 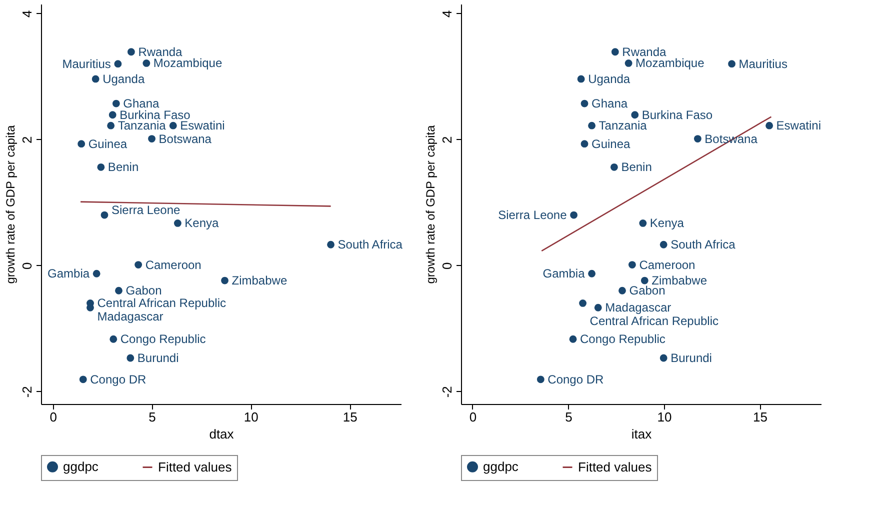 I want to click on annotation: Zimbabwe, so click(x=260, y=281).